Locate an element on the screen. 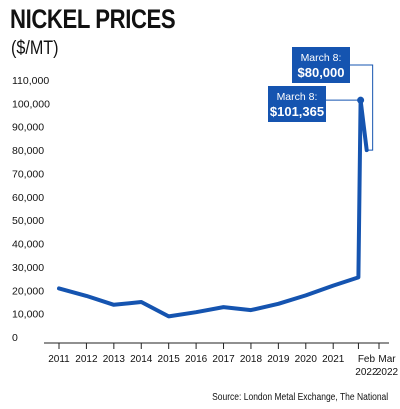 Image resolution: width=400 pixels, height=409 pixels. x-tick-label: 2011 is located at coordinates (59, 359).